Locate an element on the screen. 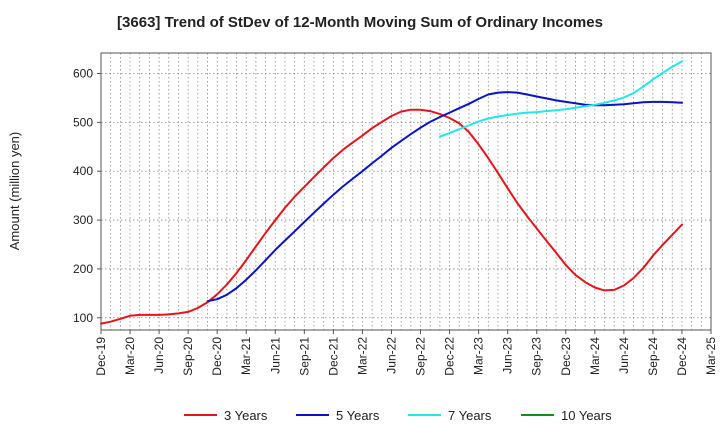 The width and height of the screenshot is (720, 440). y-axis-title: Amount (million yen) is located at coordinates (14, 191).